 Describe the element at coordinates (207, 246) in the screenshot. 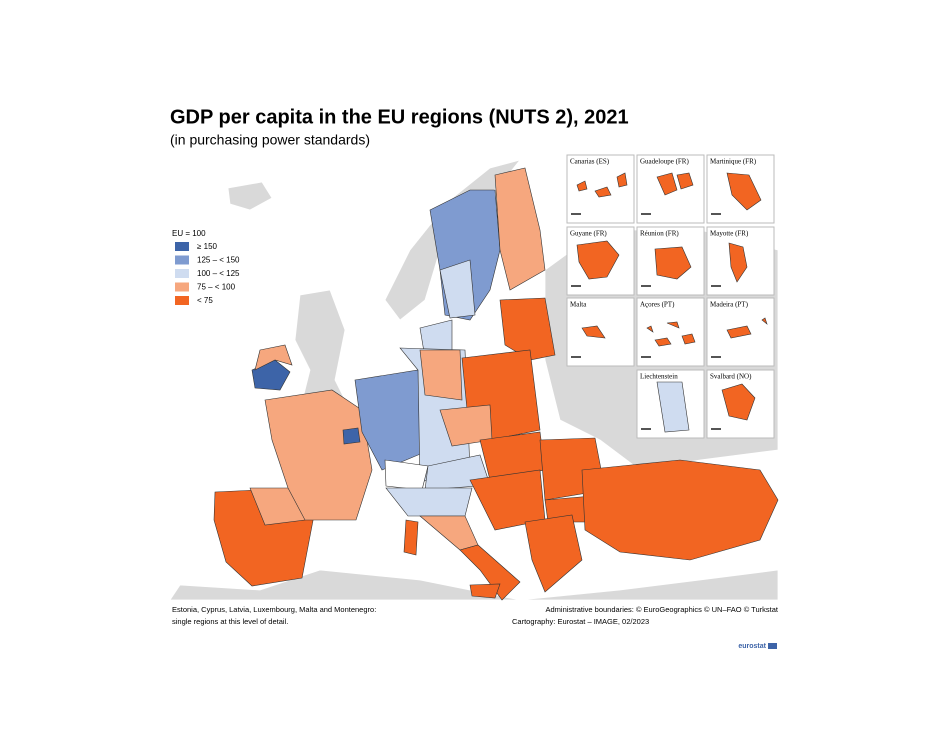

I see `legend-label: ≥ 150` at that location.